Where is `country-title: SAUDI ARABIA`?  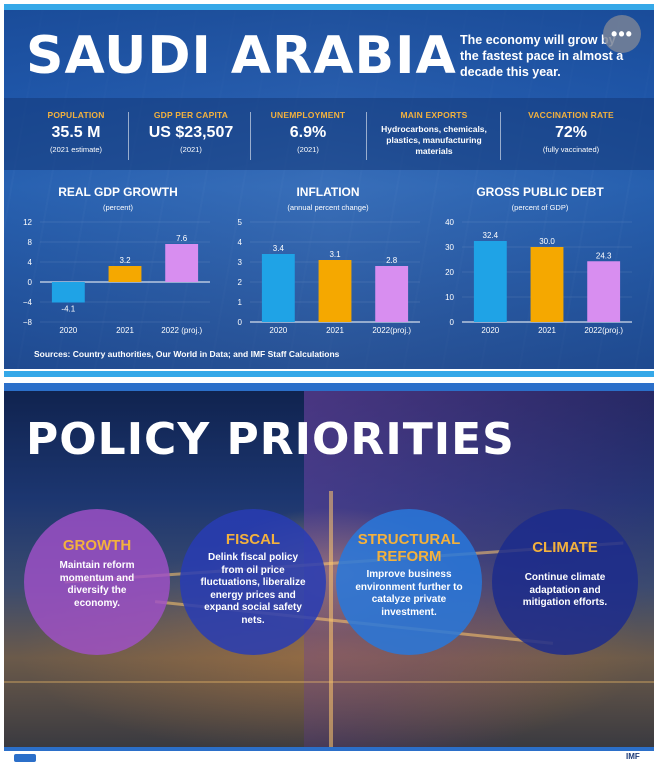 country-title: SAUDI ARABIA is located at coordinates (241, 56).